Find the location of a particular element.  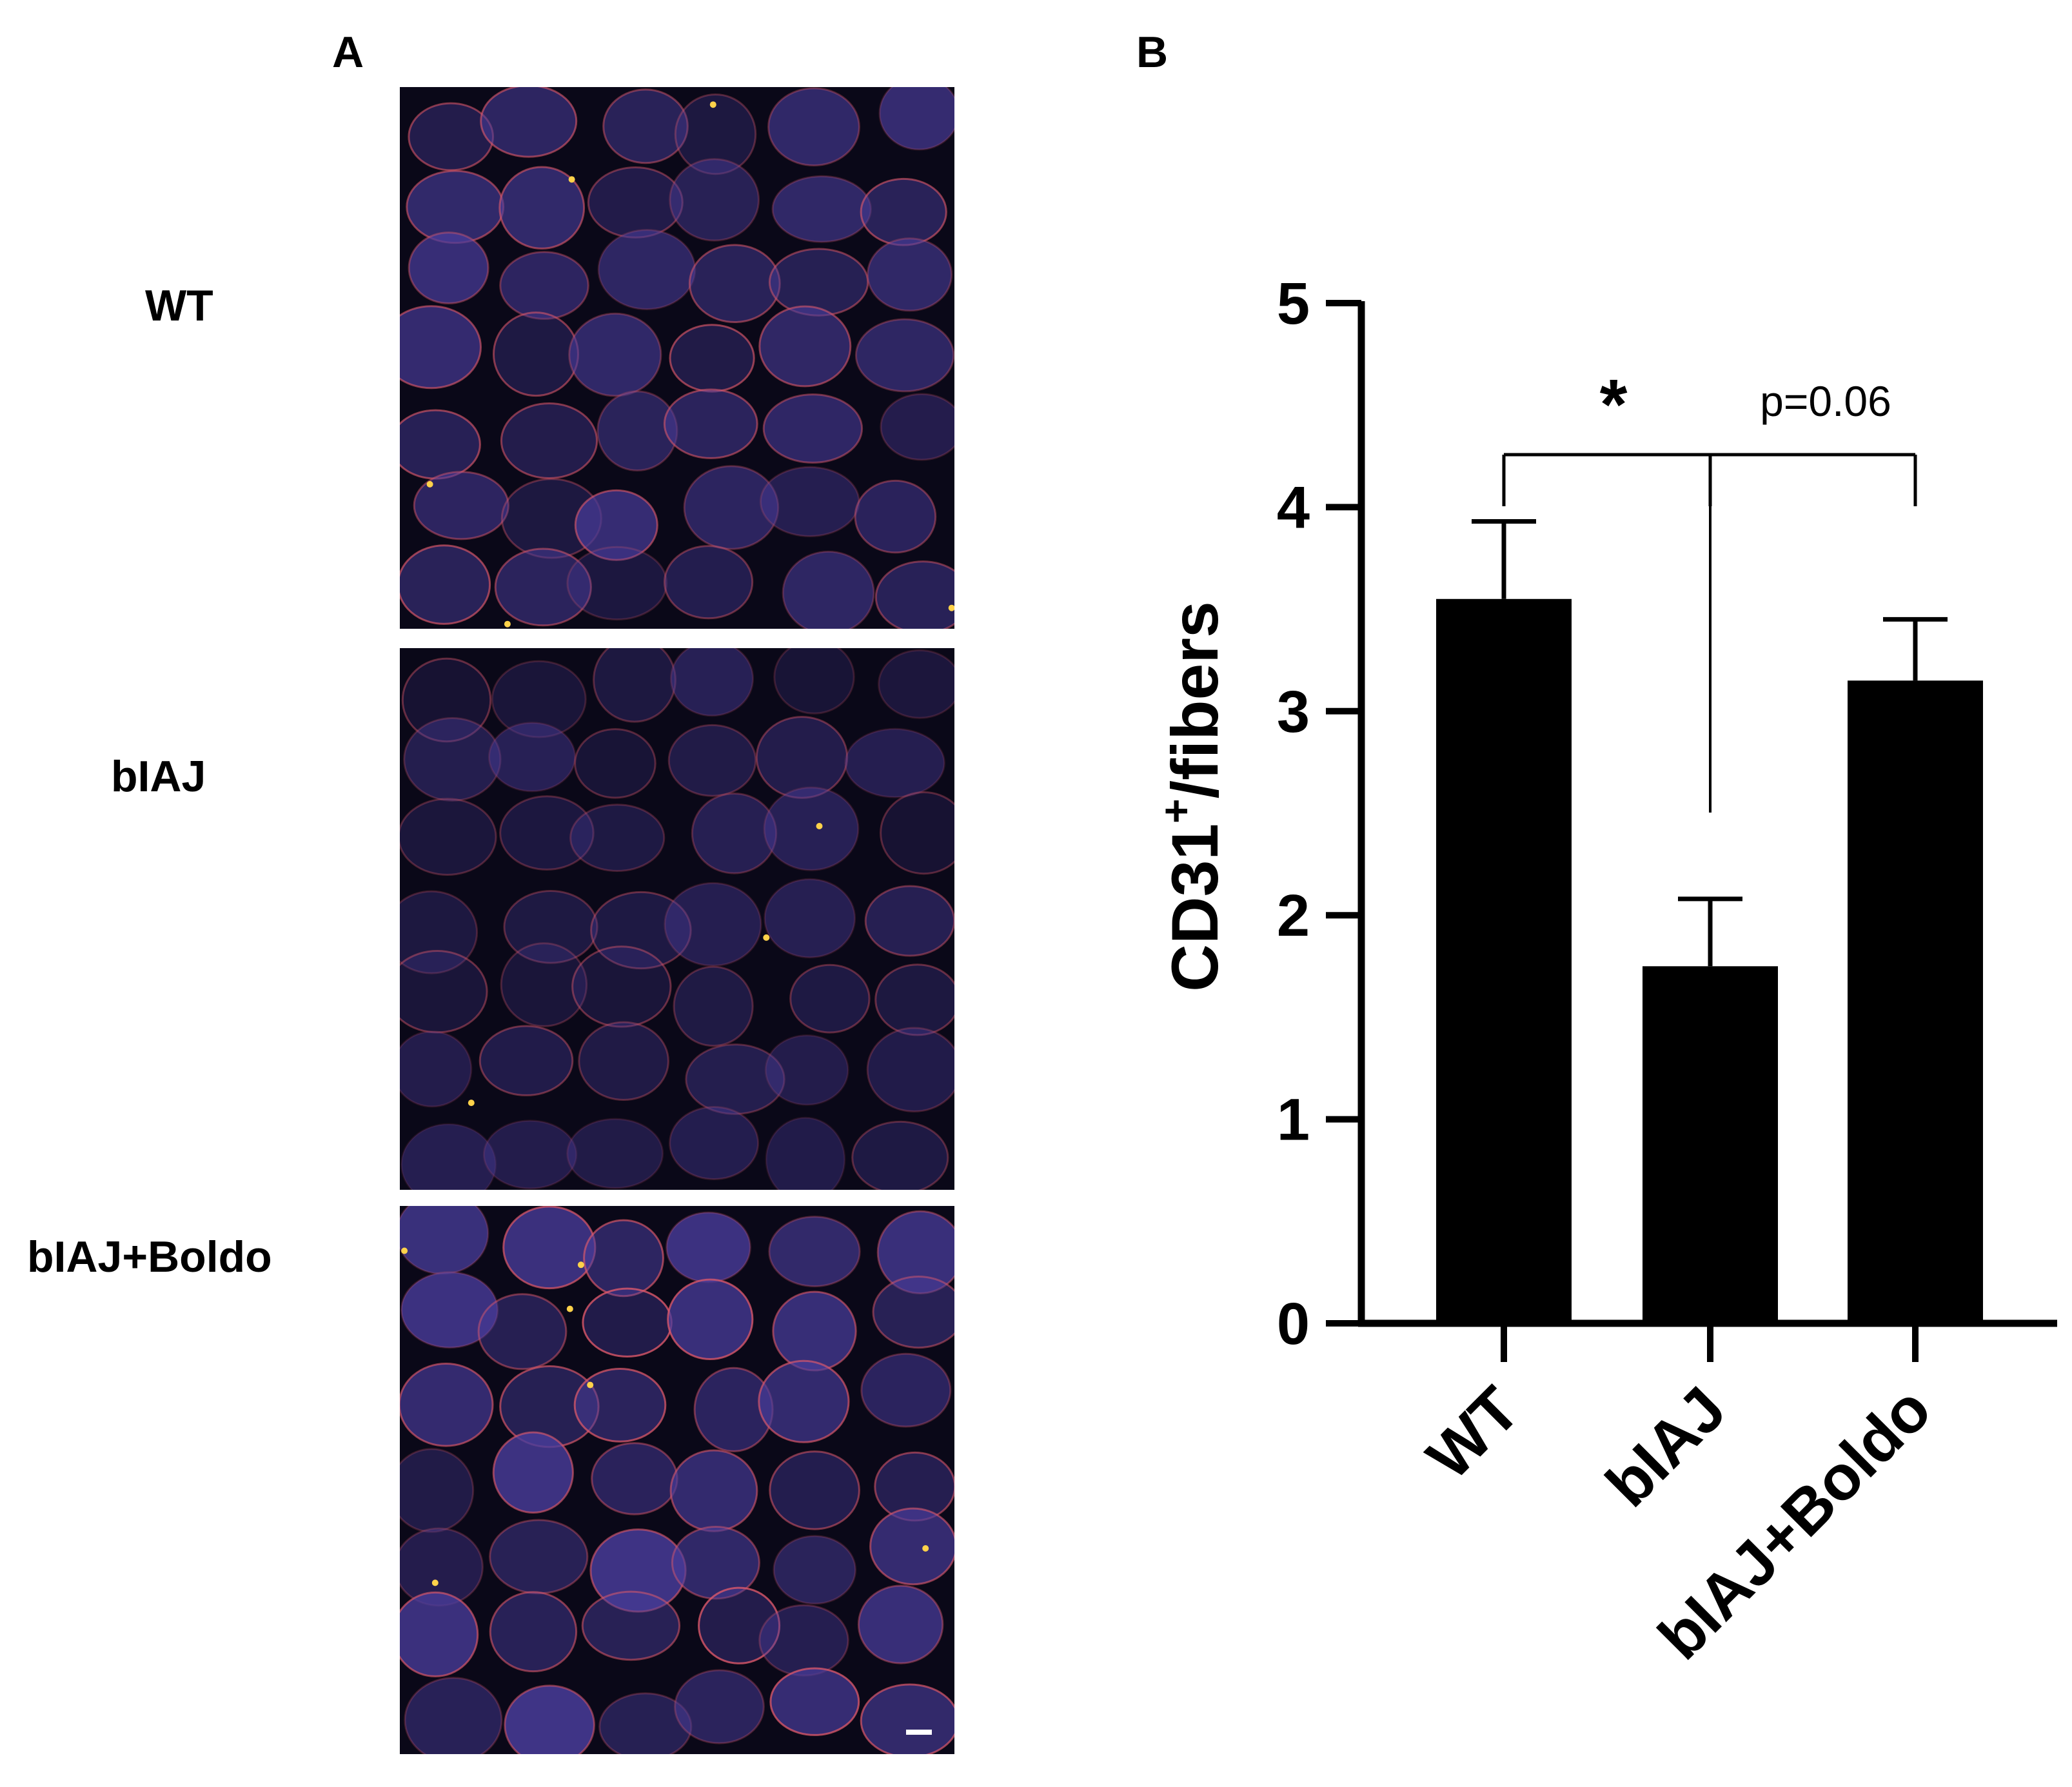

row-label-biaj-boldo: bIAJ+Boldo is located at coordinates (149, 1256).